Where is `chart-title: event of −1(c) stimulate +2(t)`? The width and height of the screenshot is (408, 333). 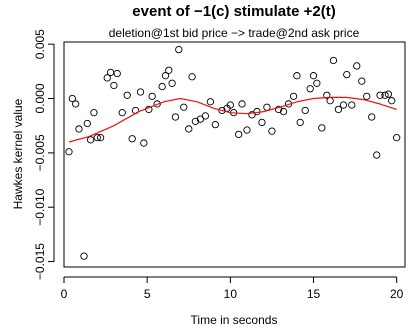
chart-title: event of −1(c) stimulate +2(t) is located at coordinates (233, 11).